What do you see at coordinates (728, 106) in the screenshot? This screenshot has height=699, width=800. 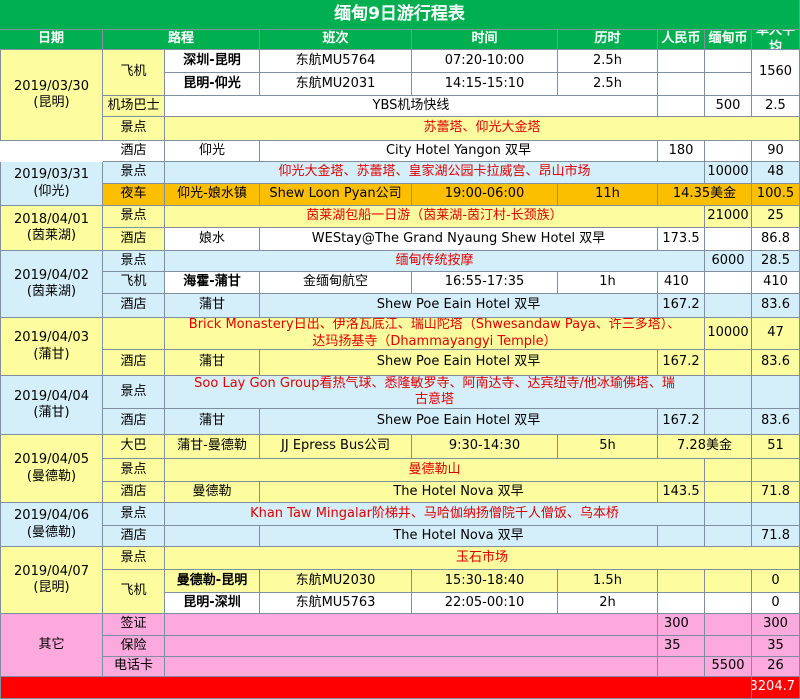 I see `table-cell: 500` at bounding box center [728, 106].